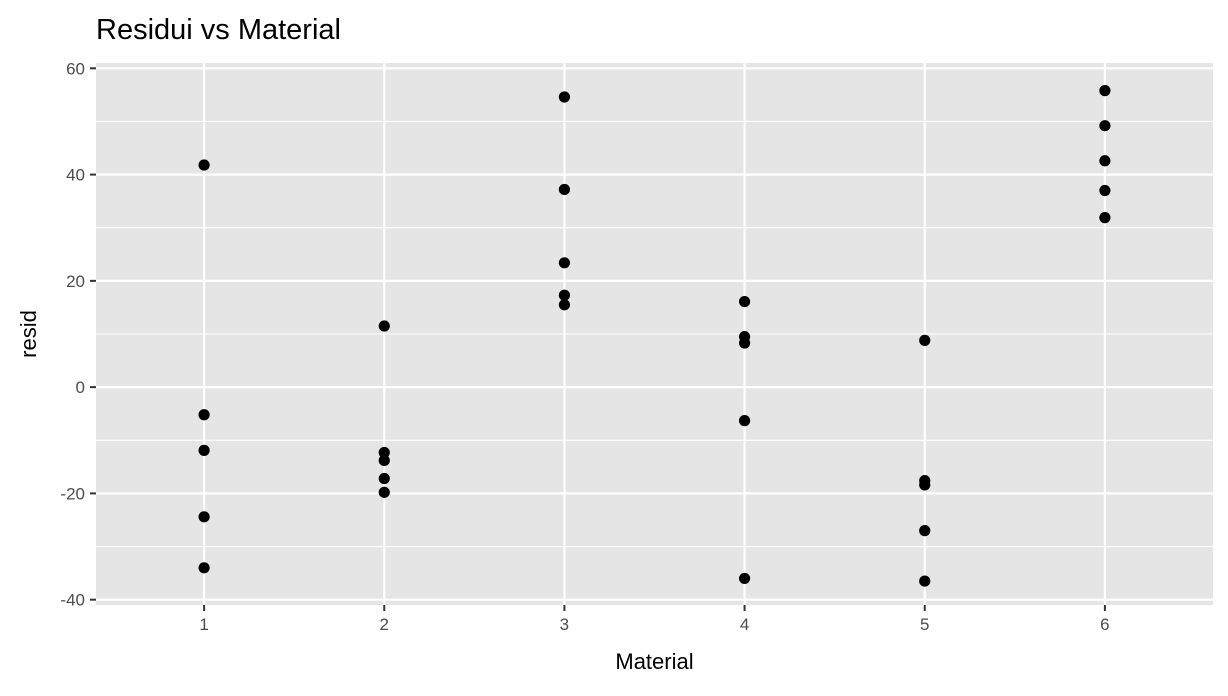  What do you see at coordinates (75, 68) in the screenshot?
I see `y-tick-label: 60` at bounding box center [75, 68].